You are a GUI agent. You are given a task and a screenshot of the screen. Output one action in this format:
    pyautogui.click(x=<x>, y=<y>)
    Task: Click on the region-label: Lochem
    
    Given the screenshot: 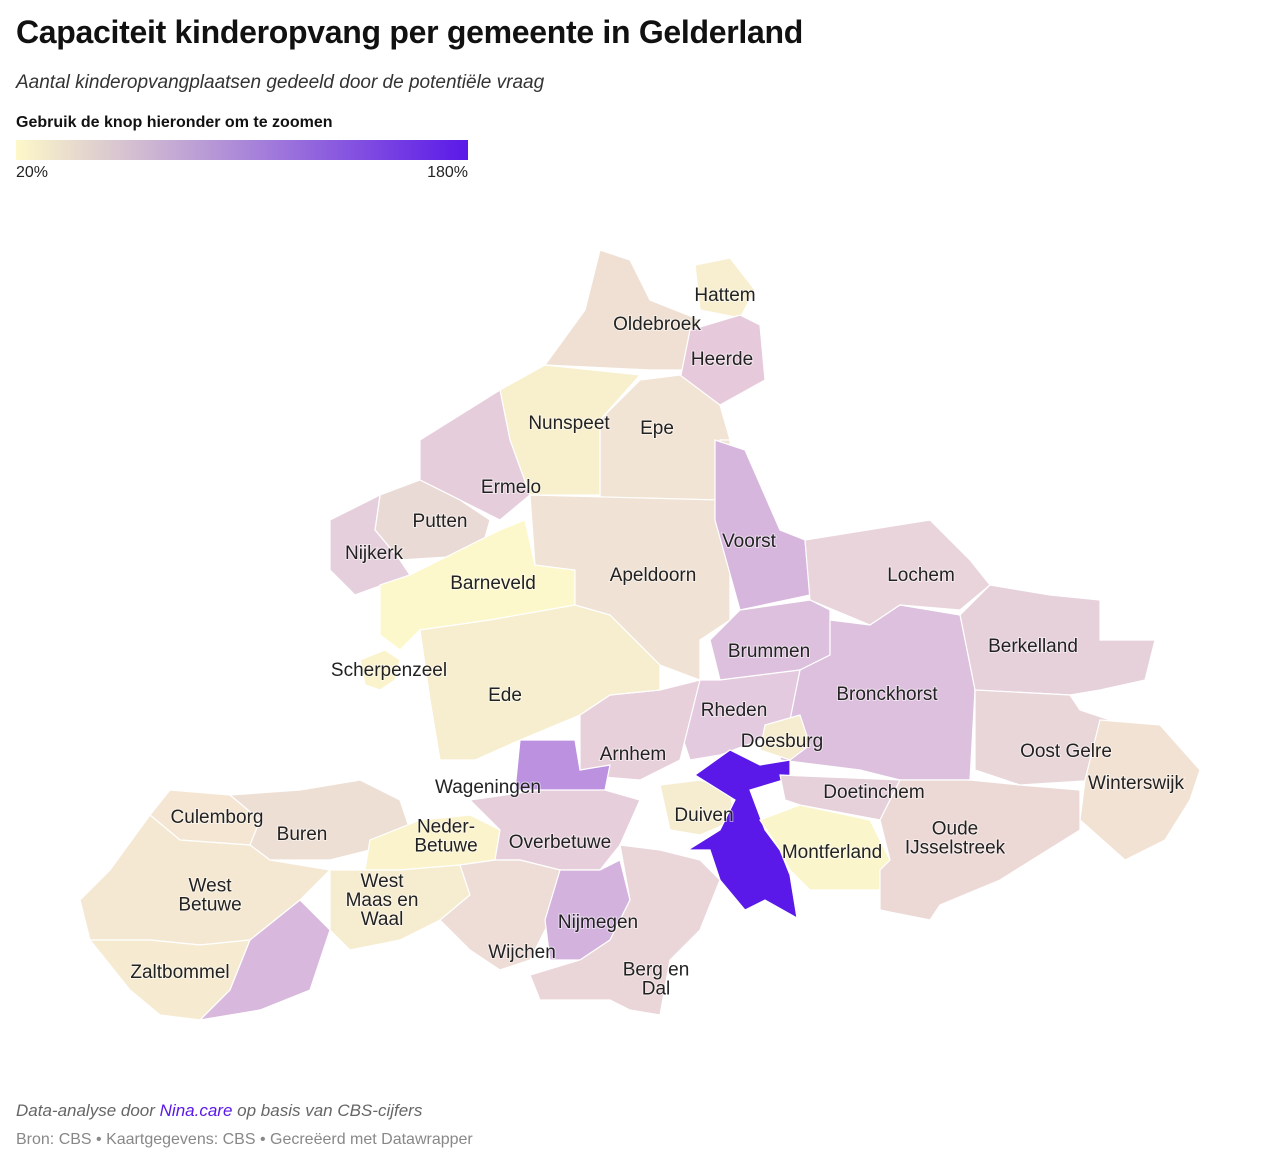 What is the action you would take?
    pyautogui.click(x=921, y=575)
    